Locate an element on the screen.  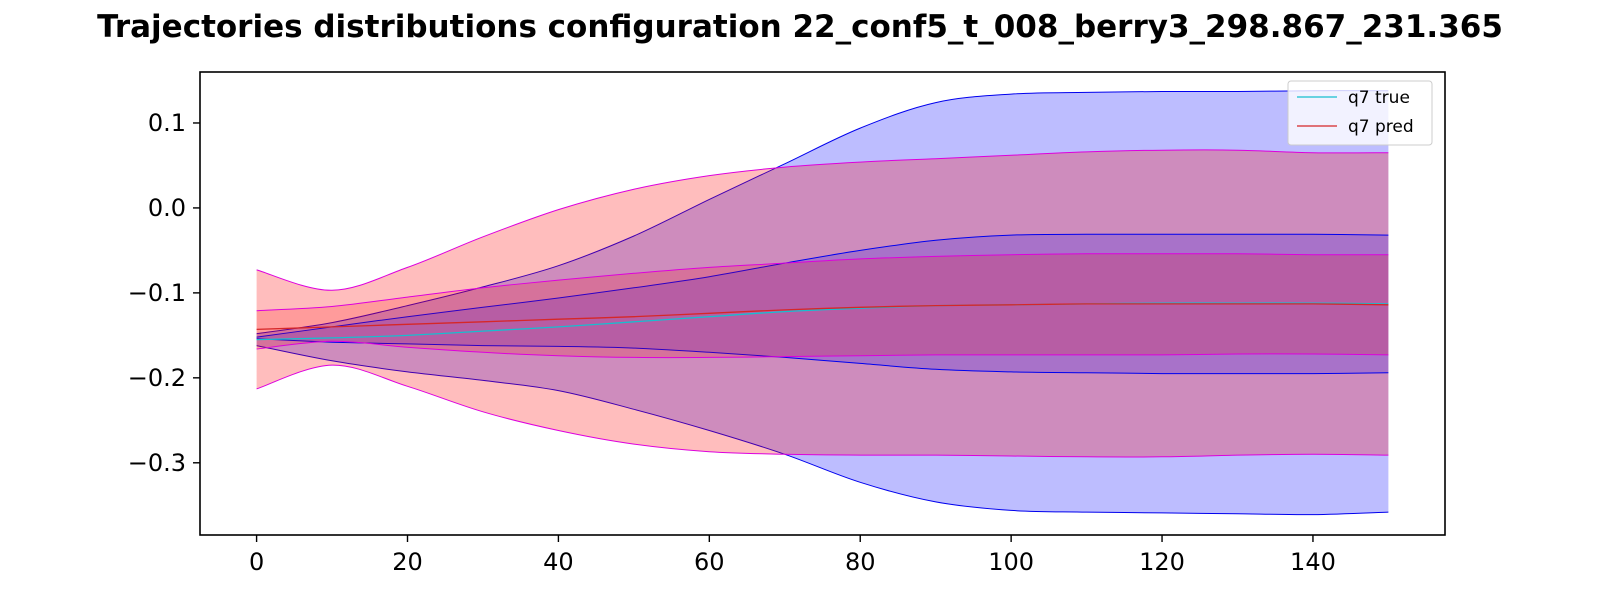
x-tick-label: 20 is located at coordinates (407, 562).